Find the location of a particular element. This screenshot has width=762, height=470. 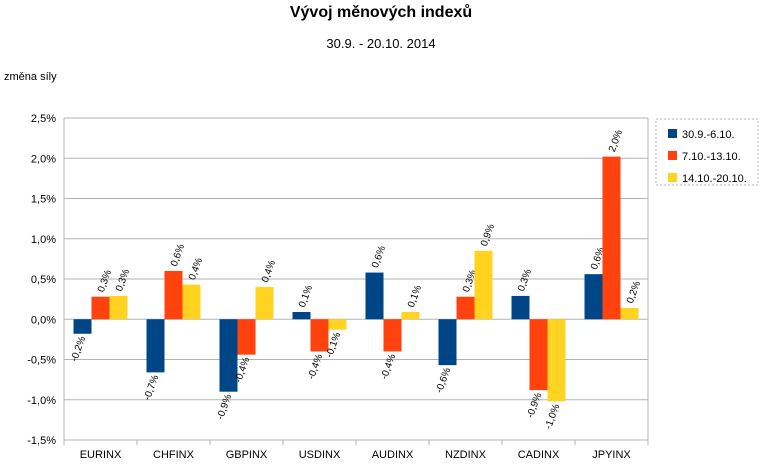

x-tick-label: AUDINX is located at coordinates (393, 455).